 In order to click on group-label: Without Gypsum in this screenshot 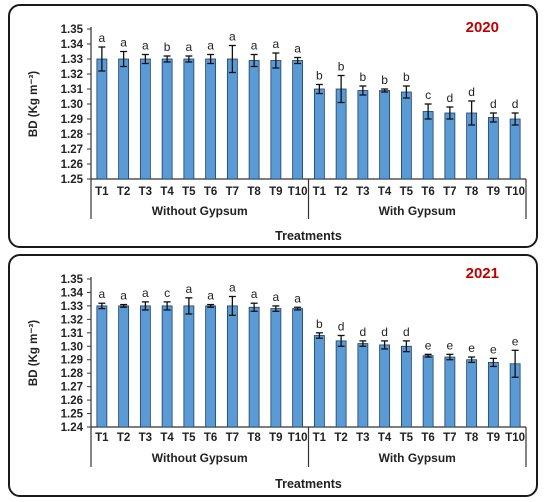, I will do `click(200, 211)`.